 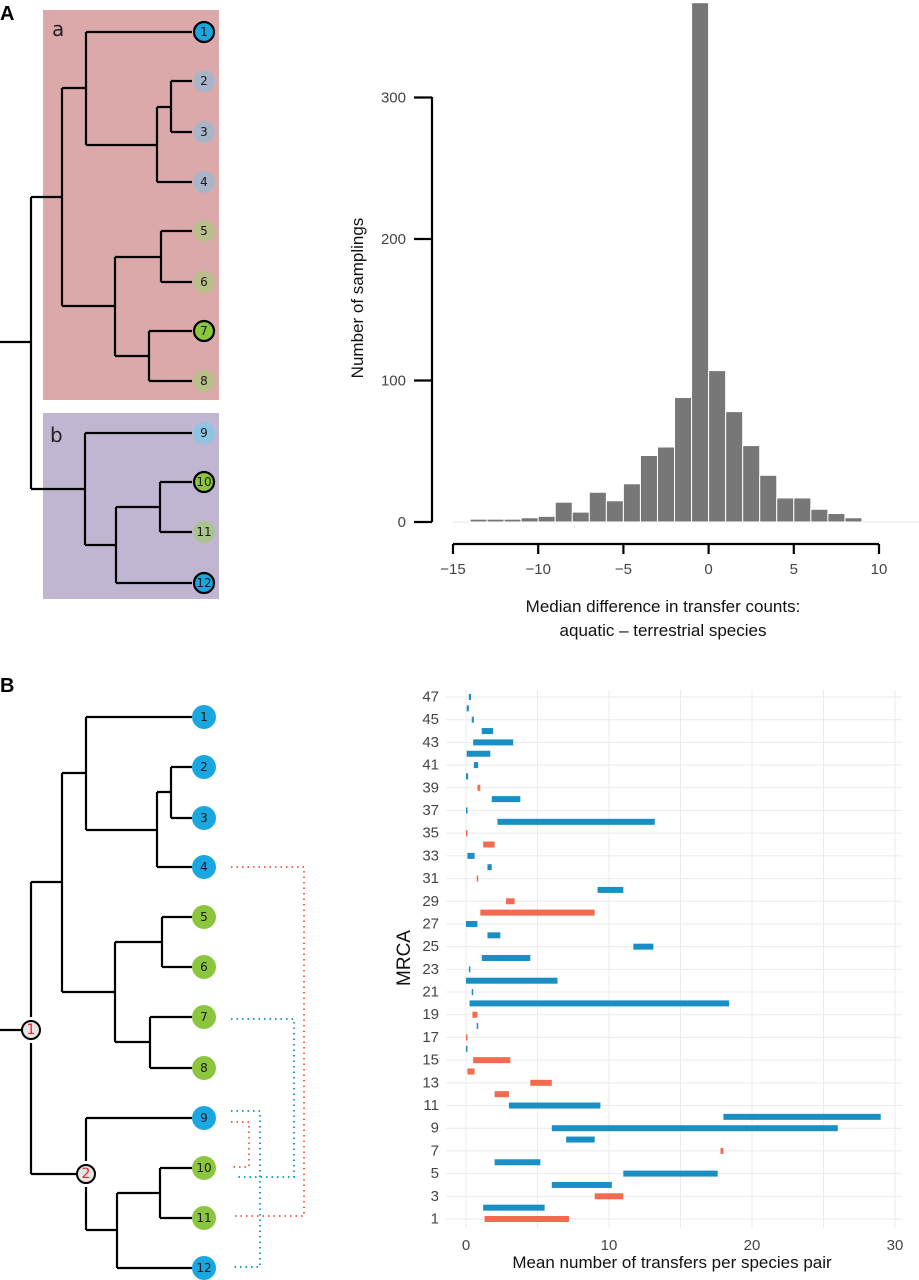 I want to click on mrca-y-tick-label: 25, so click(x=430, y=946).